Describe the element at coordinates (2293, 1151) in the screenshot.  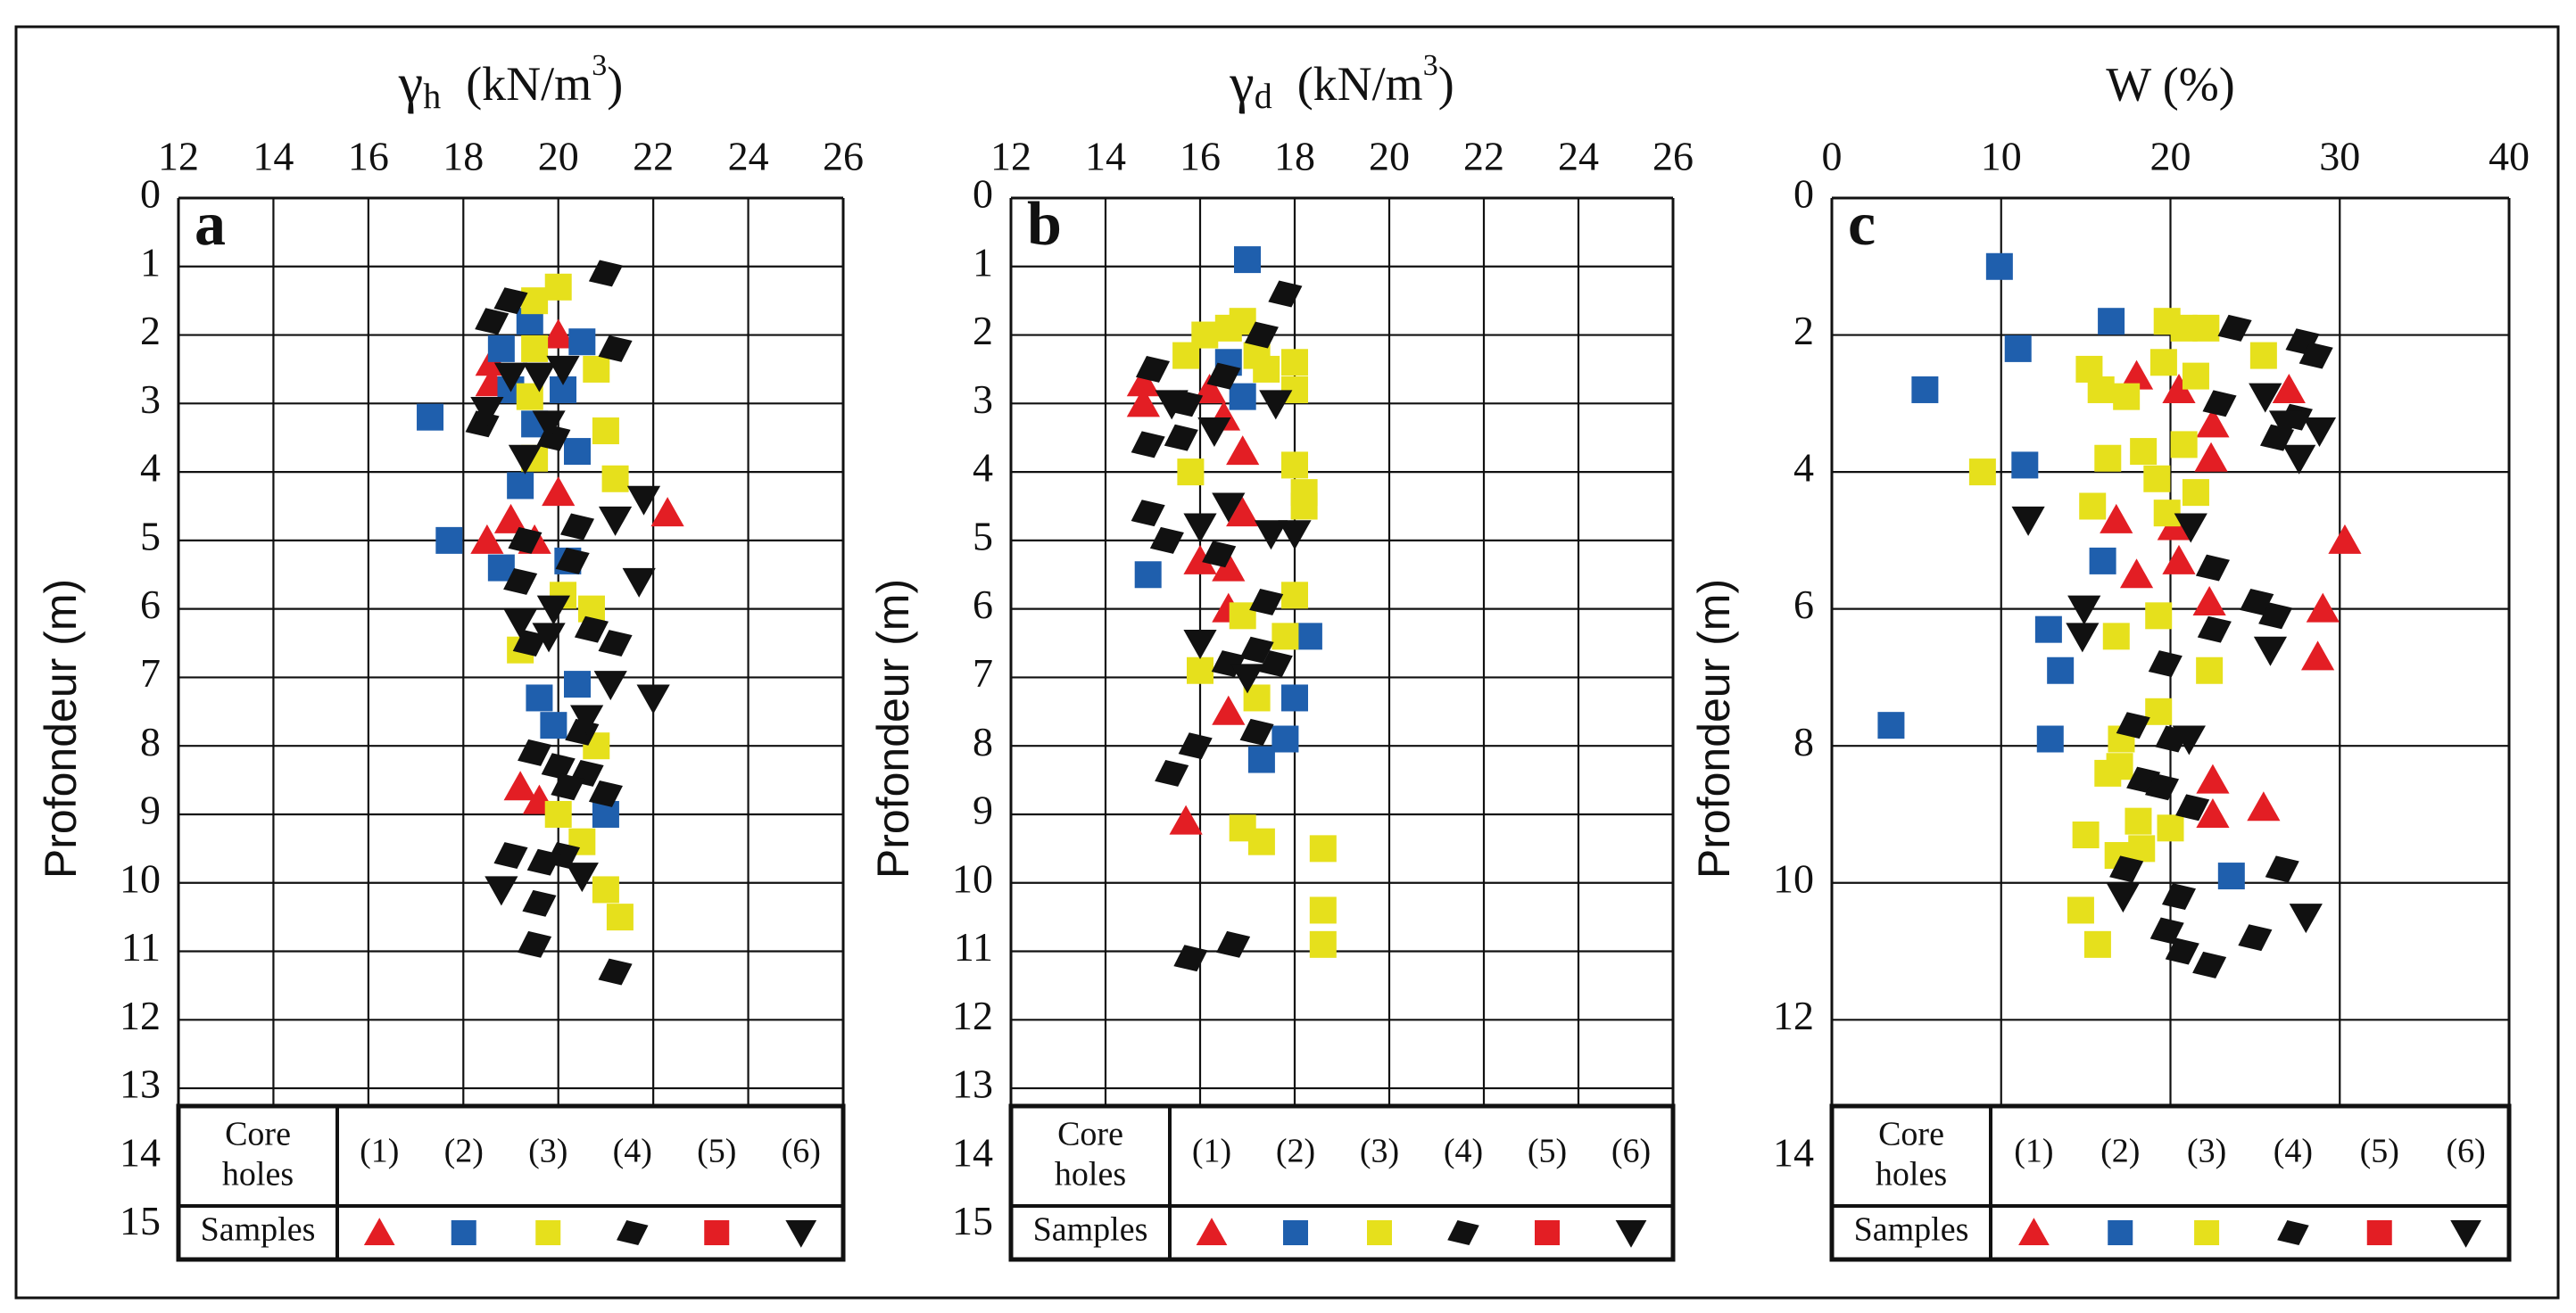
I see `legend-hole-label: (4)` at that location.